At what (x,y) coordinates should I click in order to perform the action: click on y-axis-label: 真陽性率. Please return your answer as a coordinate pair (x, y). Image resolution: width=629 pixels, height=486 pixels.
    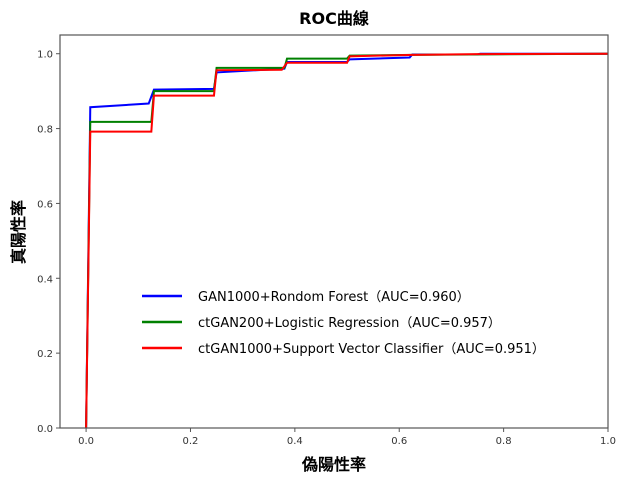
    Looking at the image, I should click on (18, 232).